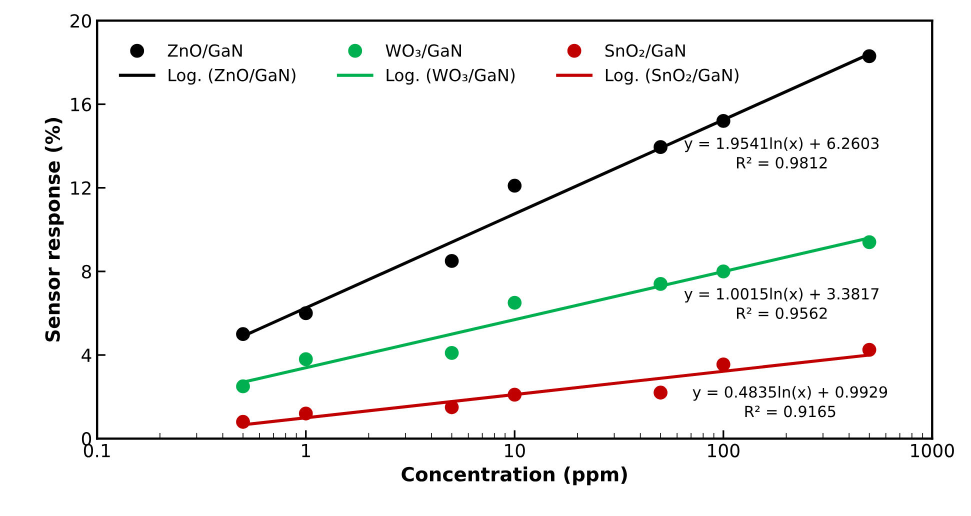 The height and width of the screenshot is (516, 971). Describe the element at coordinates (515, 451) in the screenshot. I see `x-tick-label: 10` at that location.